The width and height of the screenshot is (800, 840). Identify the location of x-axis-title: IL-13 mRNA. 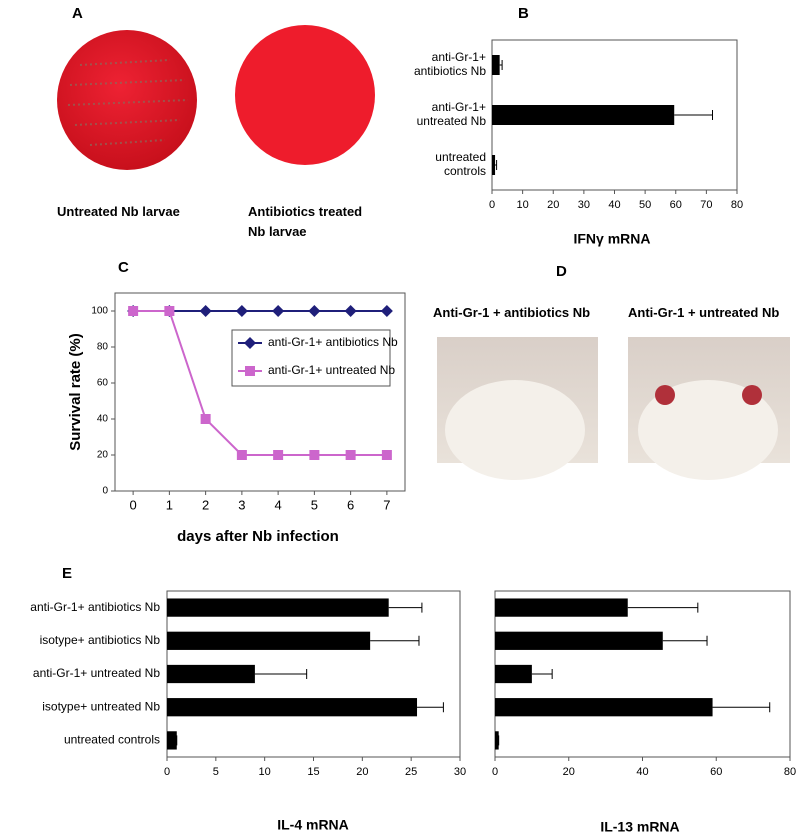
(639, 827).